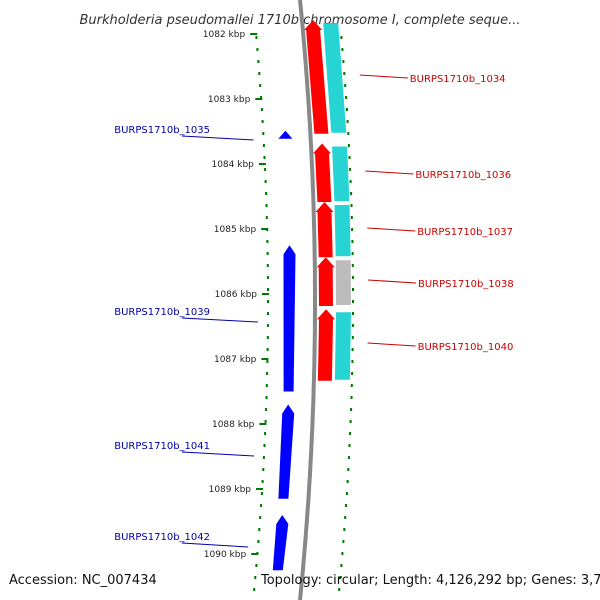 Image resolution: width=600 pixels, height=600 pixels. I want to click on right-gene-label: BURPS1710b_1040, so click(466, 347).